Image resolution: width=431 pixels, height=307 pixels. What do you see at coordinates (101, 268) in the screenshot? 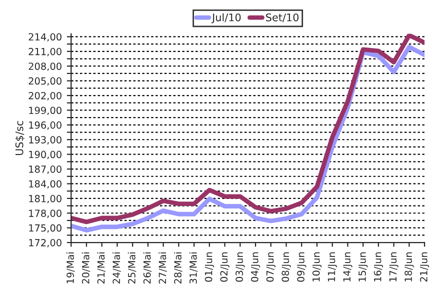
I see `x-tick-label: 21/Mai` at bounding box center [101, 268].